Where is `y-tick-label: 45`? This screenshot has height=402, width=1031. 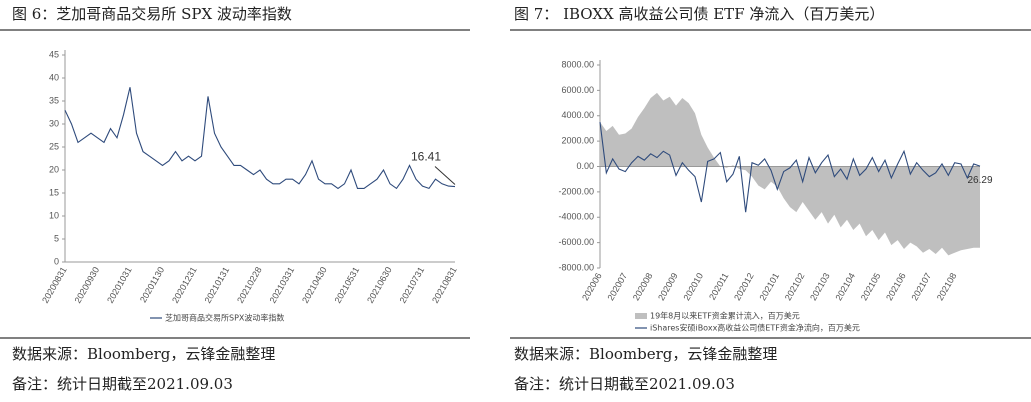
y-tick-label: 45 is located at coordinates (54, 54).